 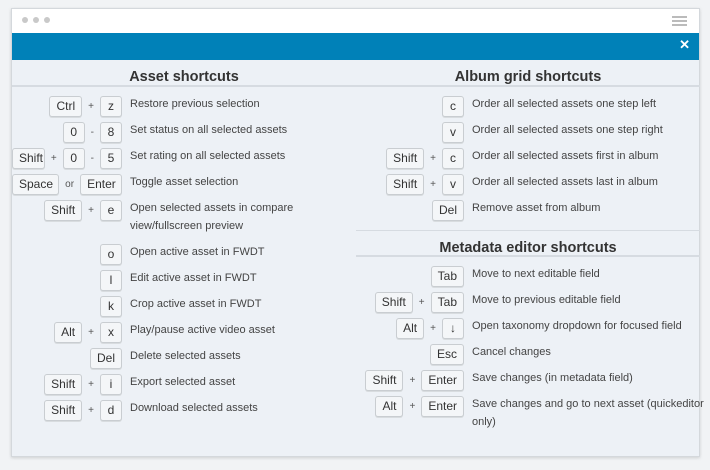 I want to click on shortcut-keys: Shift + Enter, so click(x=410, y=380).